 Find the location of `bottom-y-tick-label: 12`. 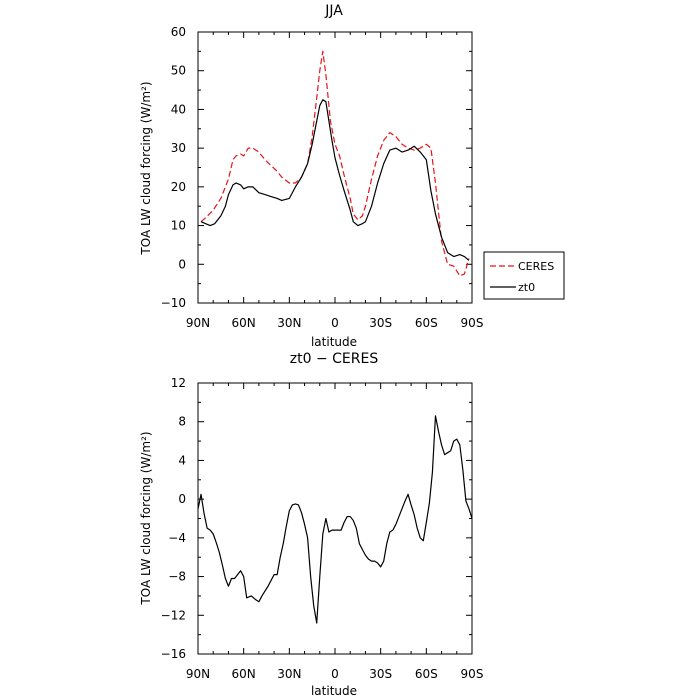

bottom-y-tick-label: 12 is located at coordinates (178, 383).